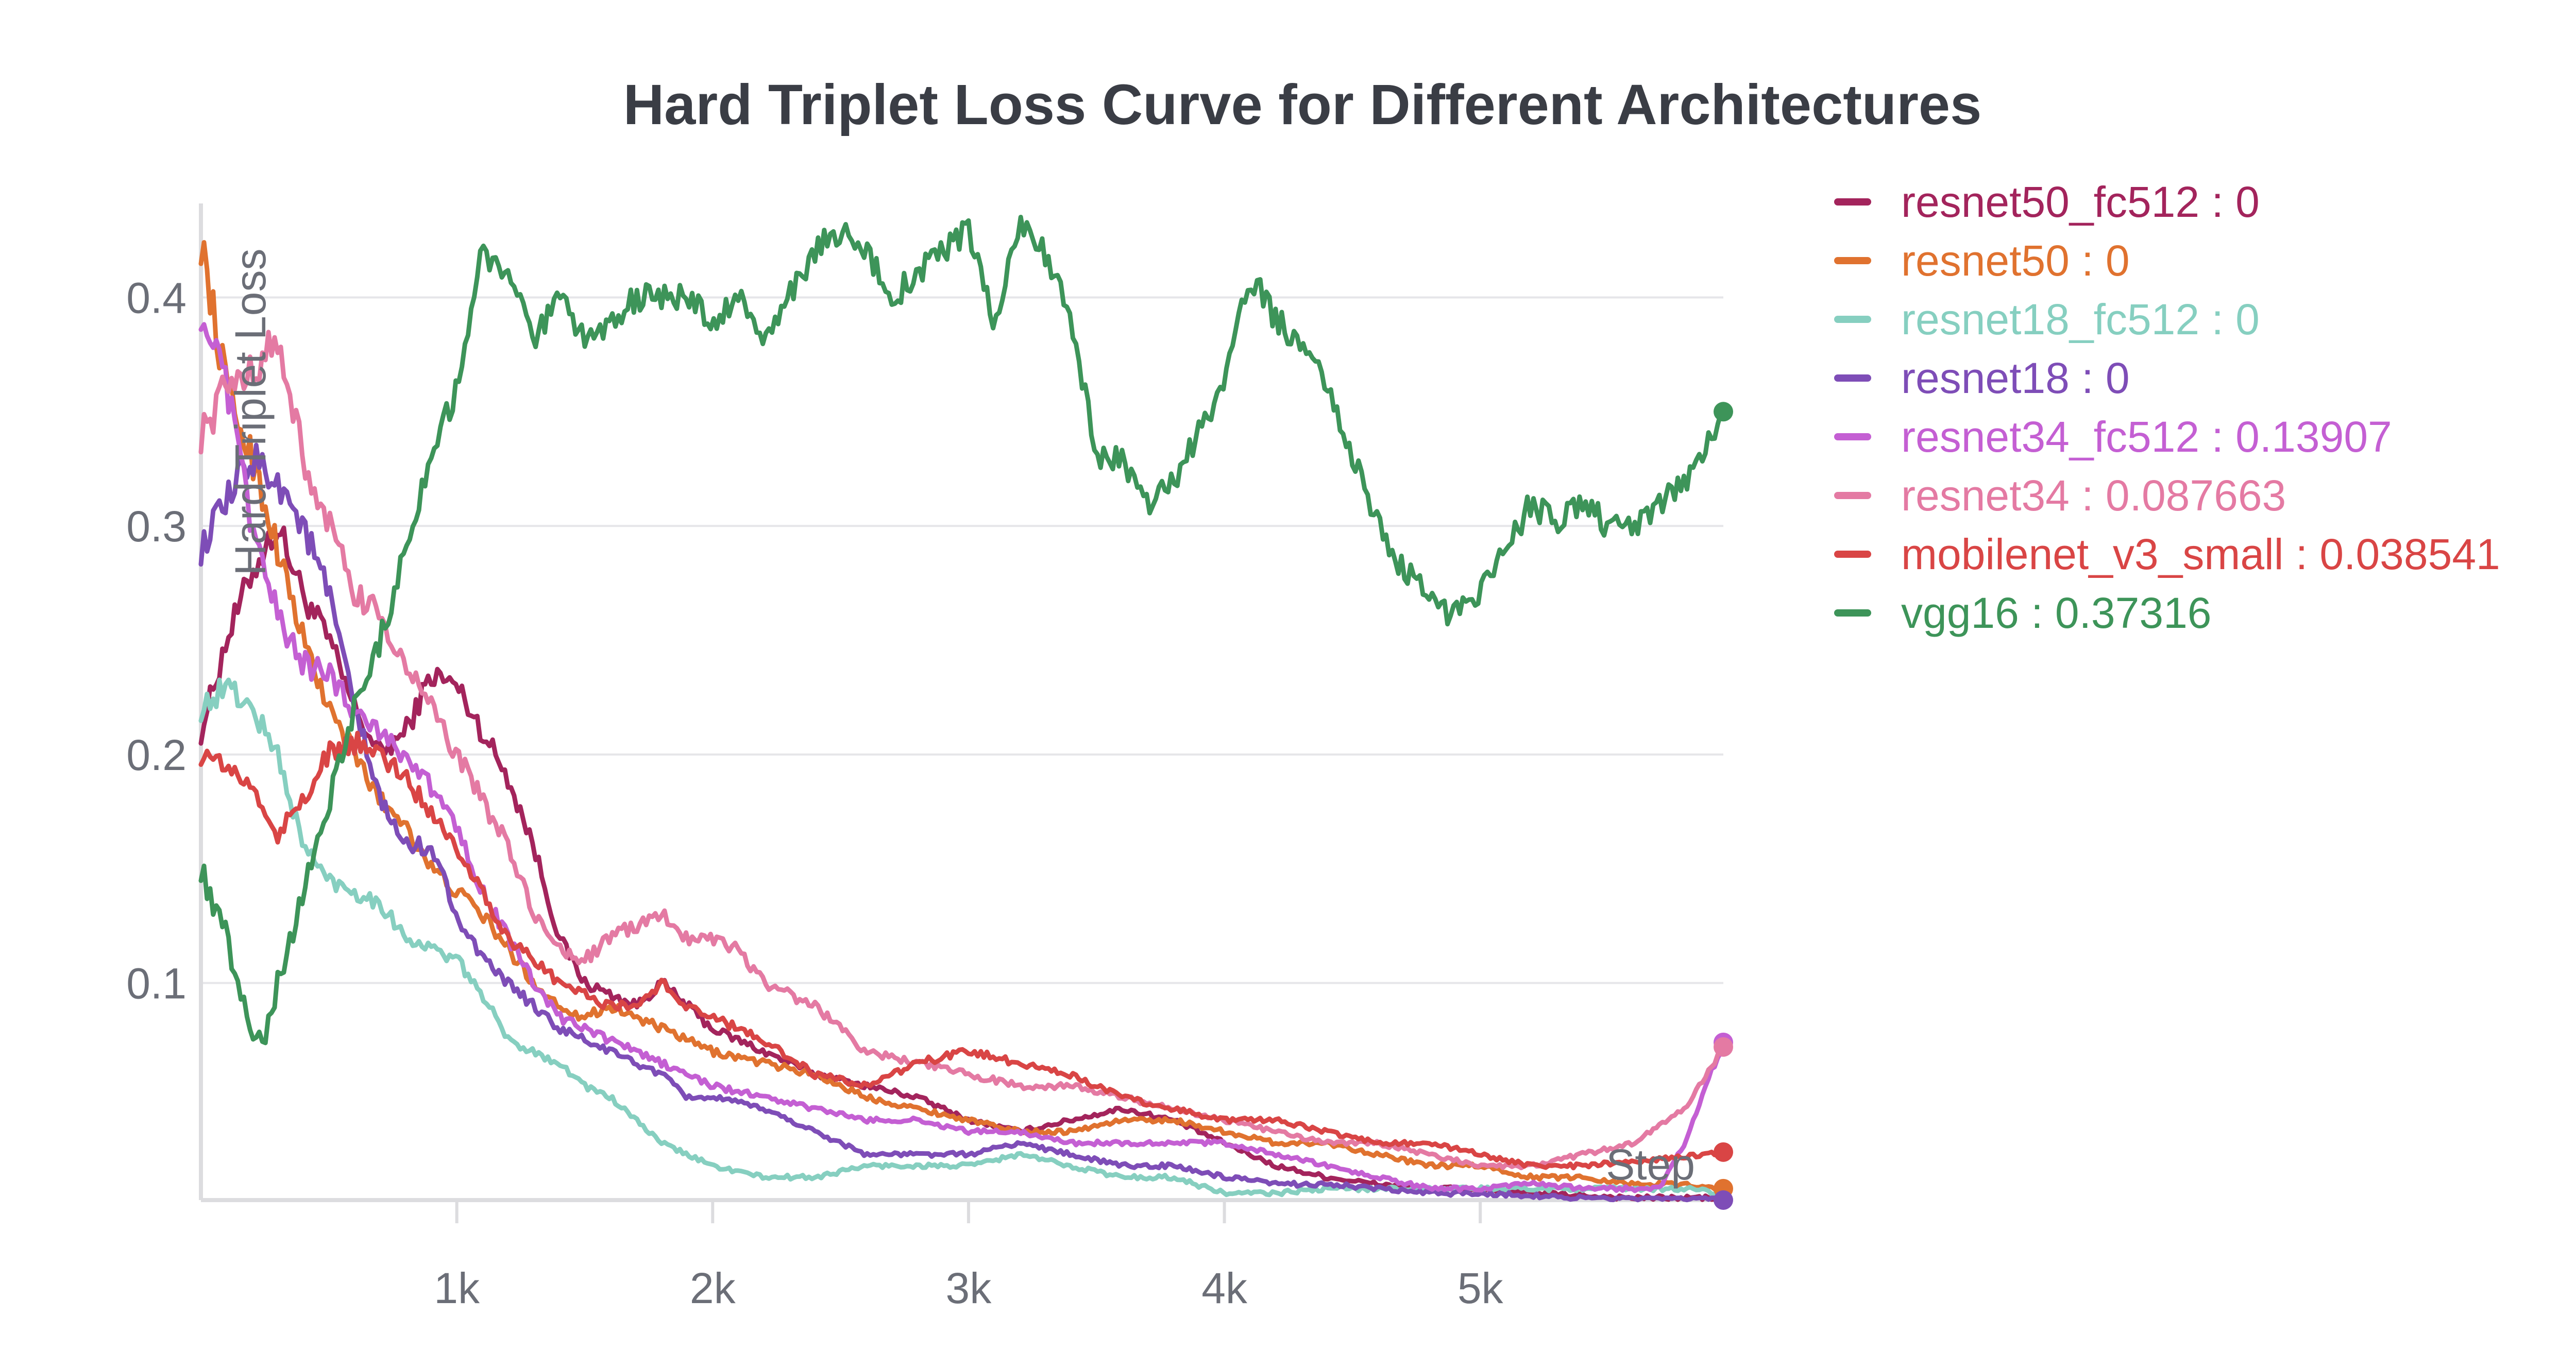  What do you see at coordinates (1723, 412) in the screenshot?
I see `end-marker-vgg16` at bounding box center [1723, 412].